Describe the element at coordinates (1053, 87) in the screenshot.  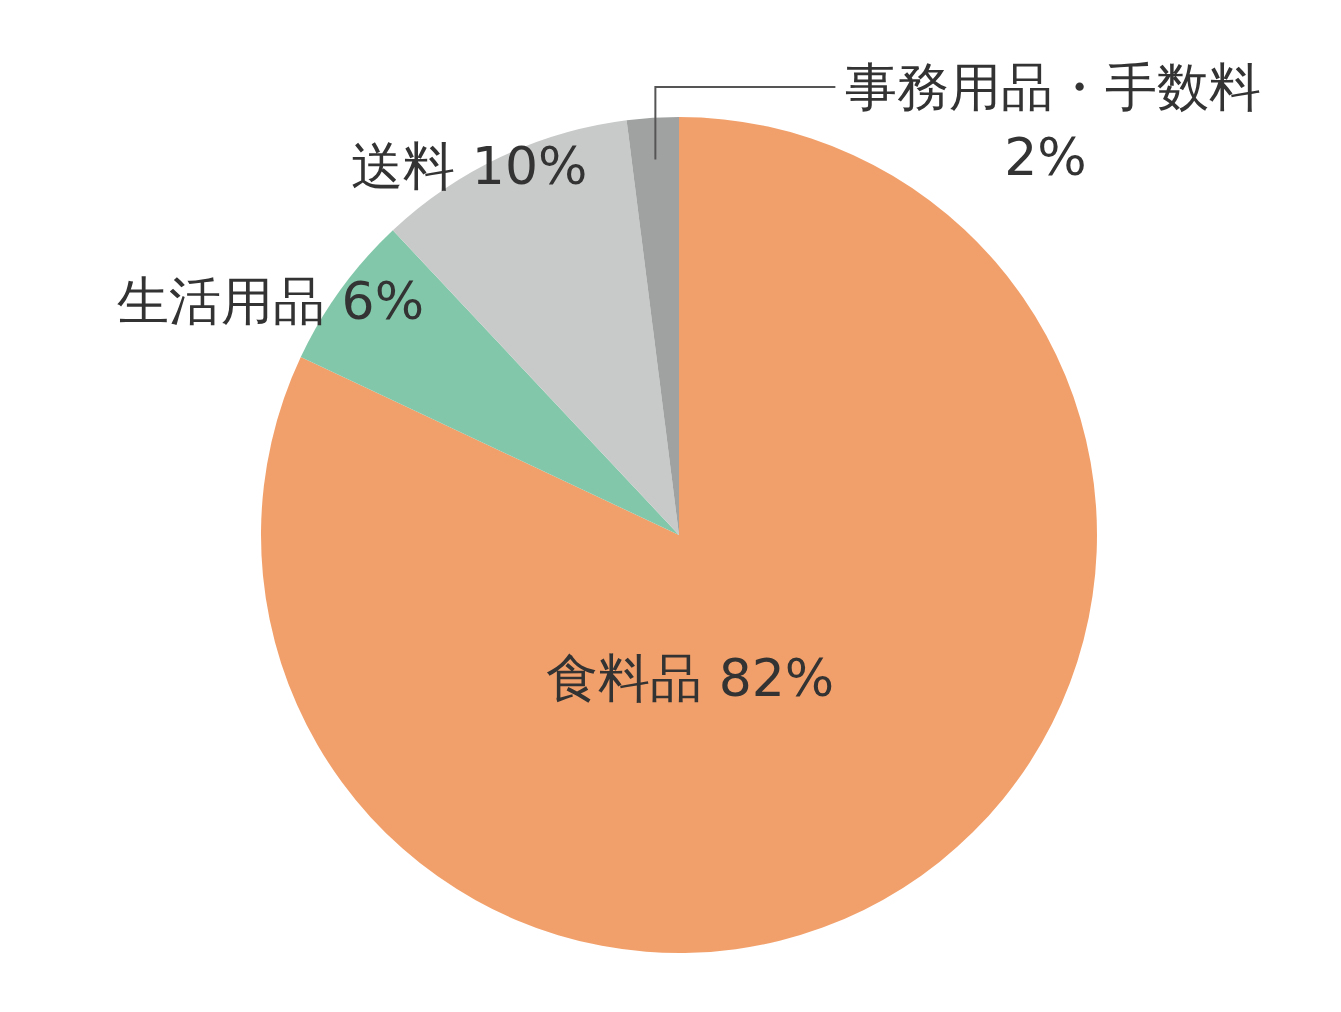
I see `slice-label: 事務用品・手数料` at that location.